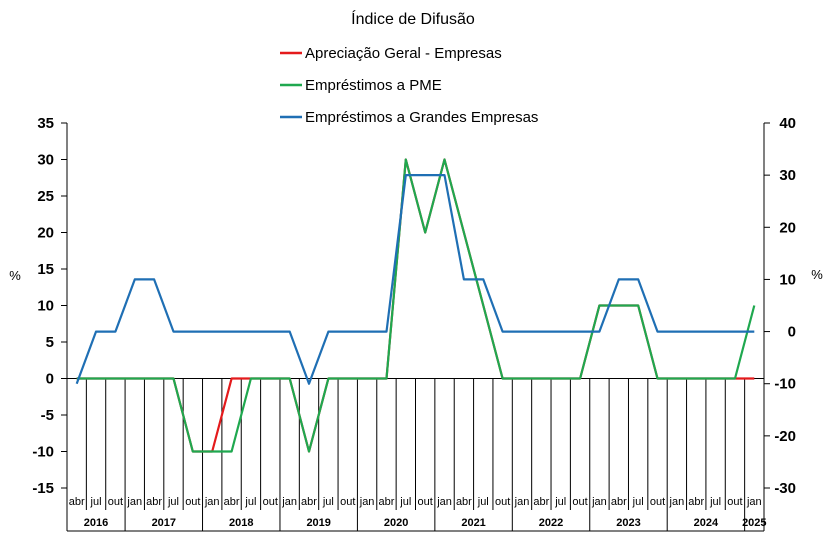 This screenshot has height=551, width=839. I want to click on left-axis-unit: %, so click(15, 275).